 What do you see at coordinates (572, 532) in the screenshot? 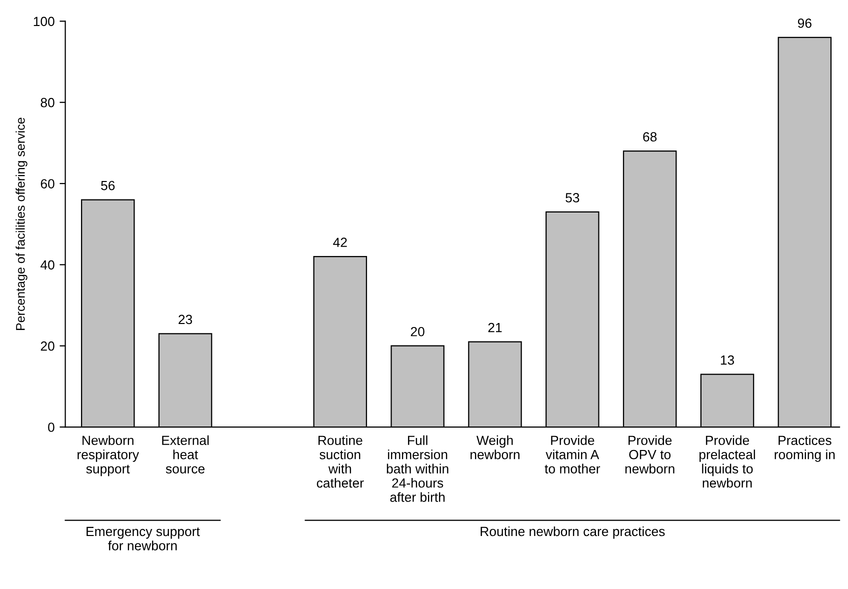
I see `text: Routine newborn care practices` at bounding box center [572, 532].